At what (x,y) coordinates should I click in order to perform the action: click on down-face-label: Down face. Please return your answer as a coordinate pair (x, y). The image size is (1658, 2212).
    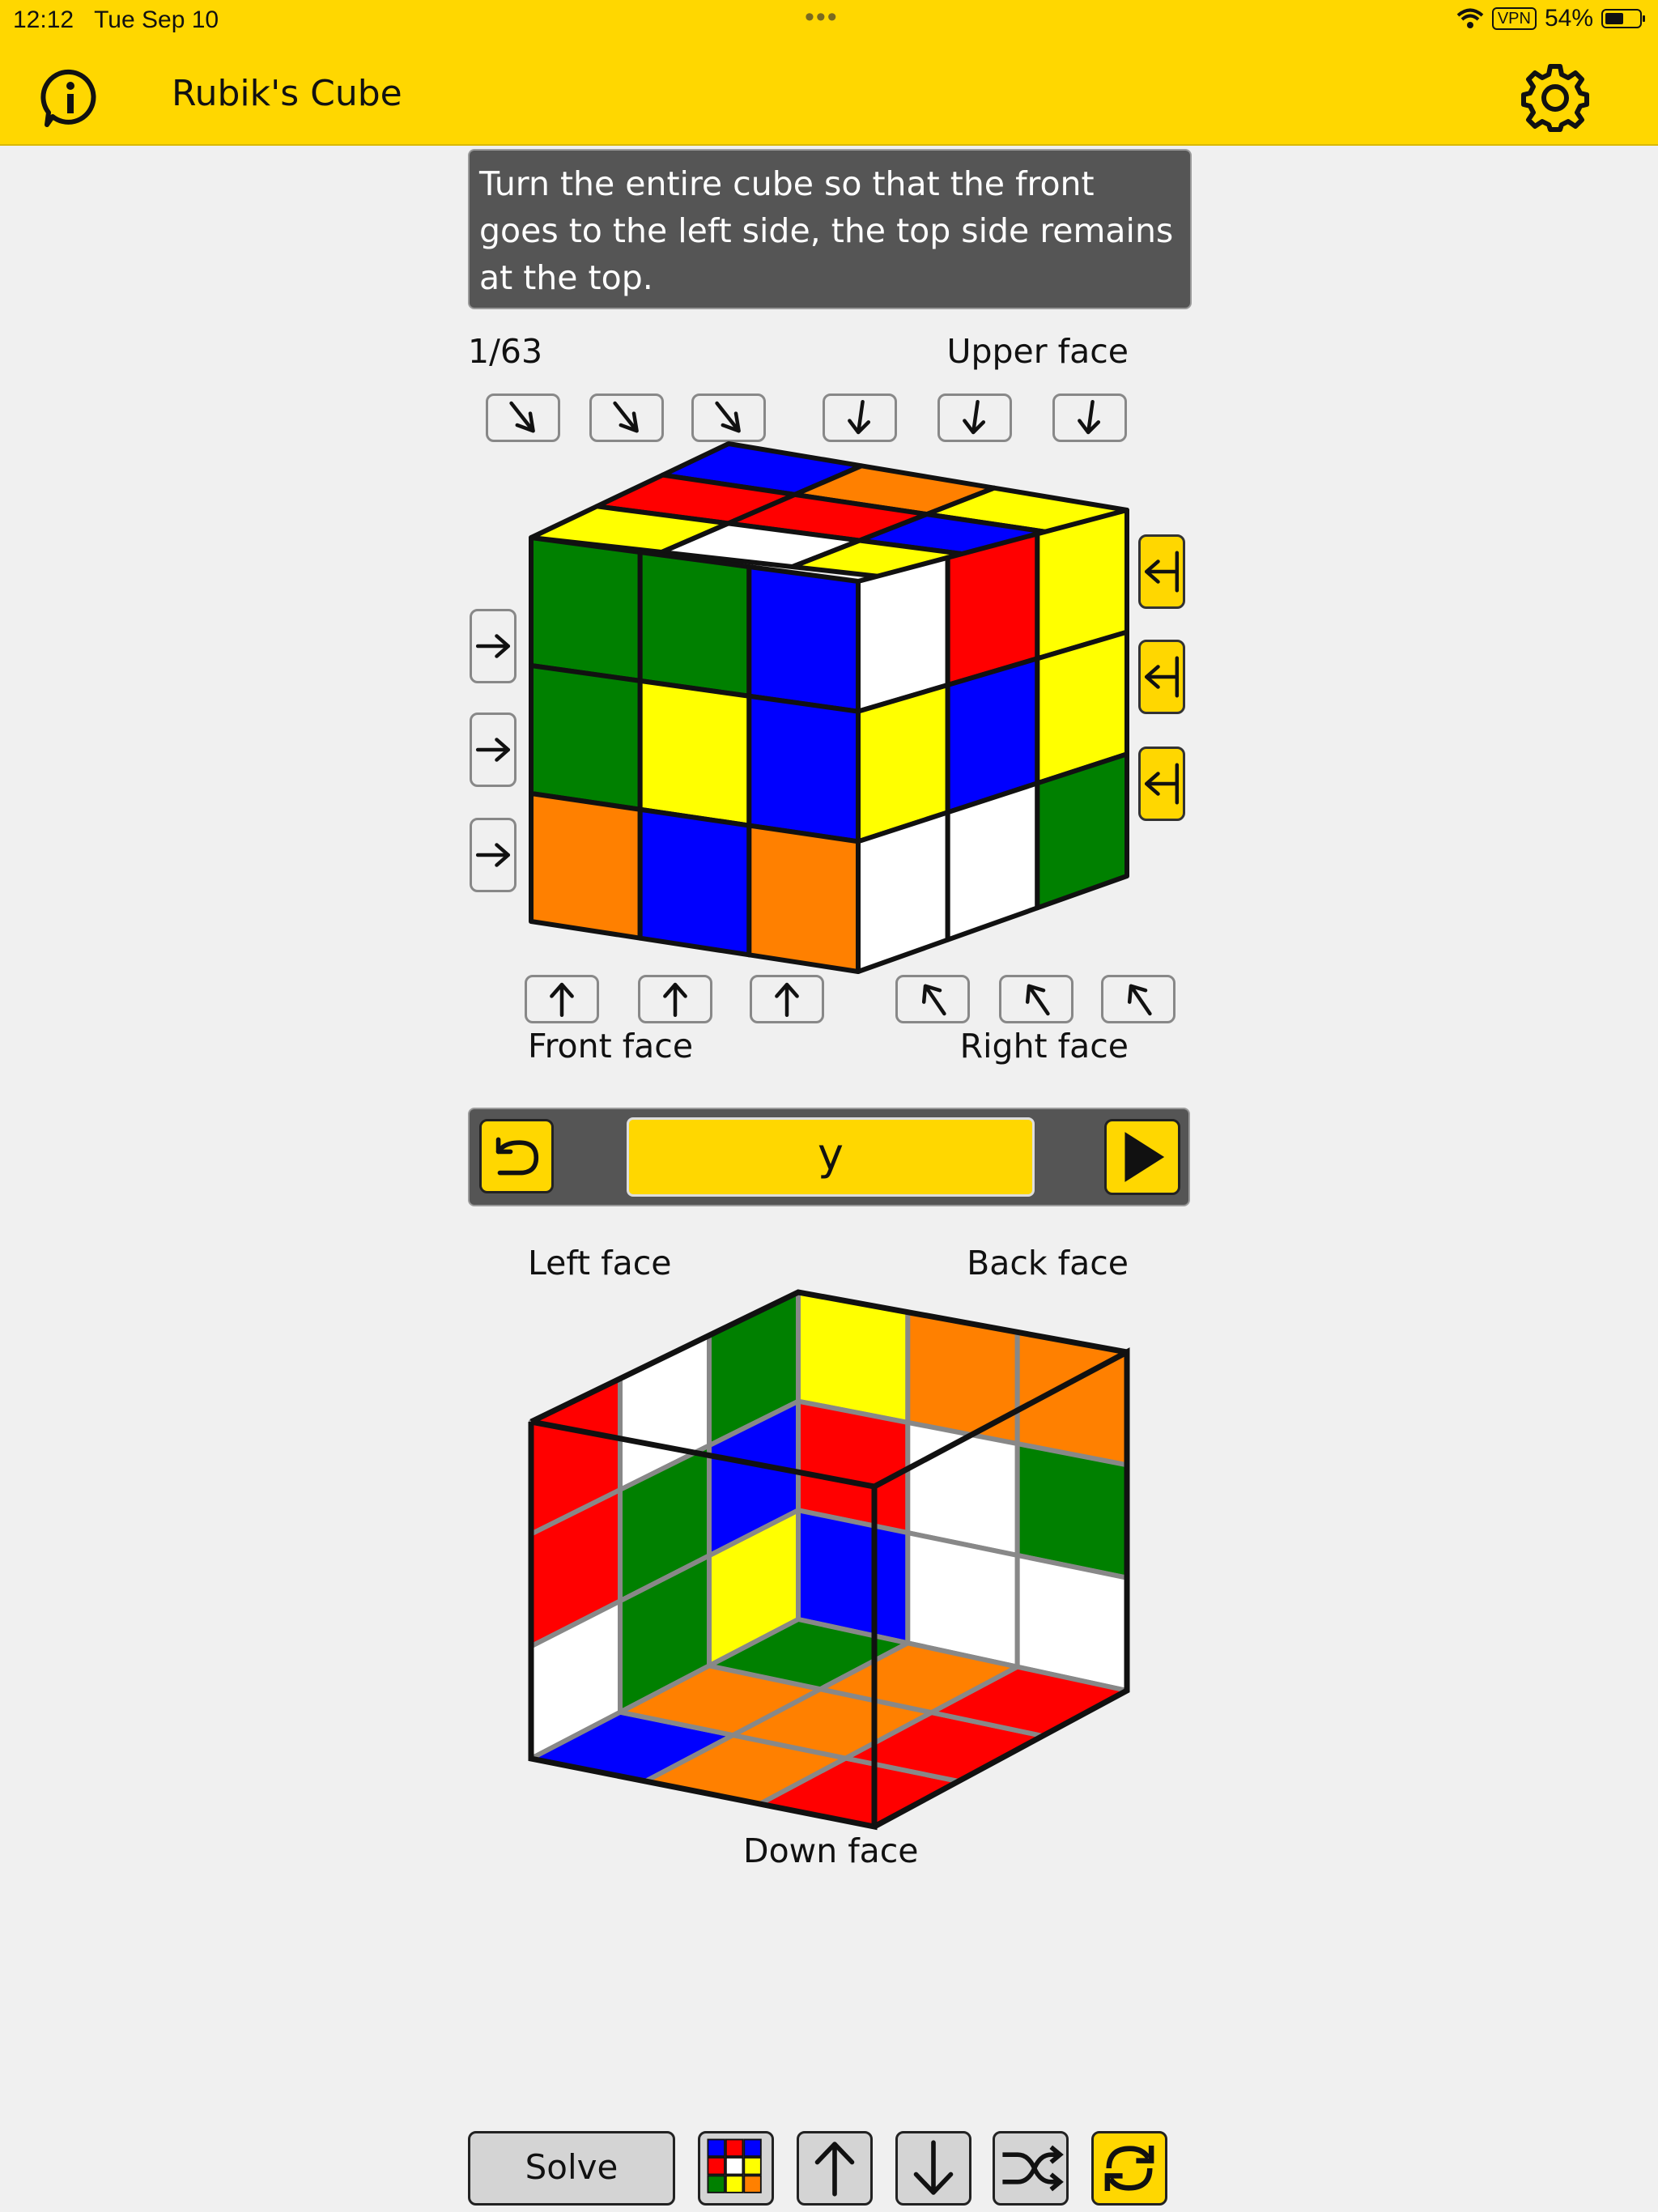
    Looking at the image, I should click on (831, 1850).